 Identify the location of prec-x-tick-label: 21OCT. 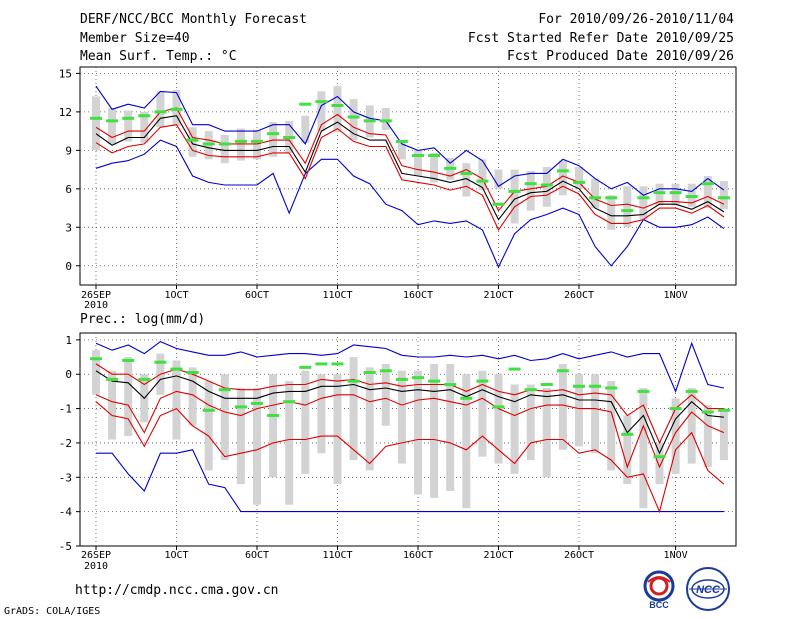
(498, 555).